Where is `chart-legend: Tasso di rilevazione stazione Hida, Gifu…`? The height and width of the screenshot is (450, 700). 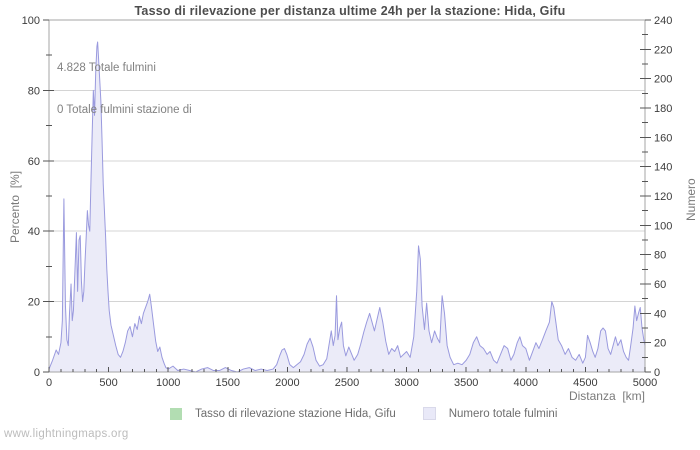
chart-legend: Tasso di rilevazione stazione Hida, Gifu… is located at coordinates (363, 413).